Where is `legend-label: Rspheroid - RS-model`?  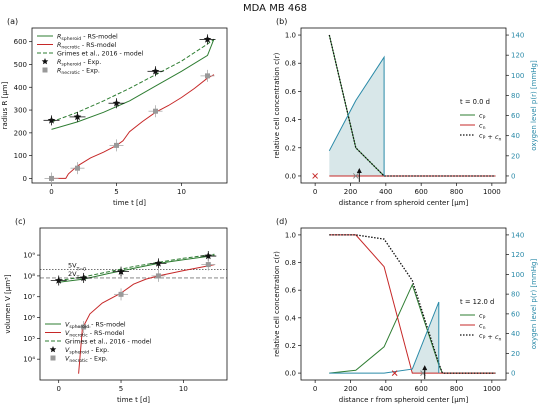 legend-label: Rspheroid - RS-model is located at coordinates (87, 37).